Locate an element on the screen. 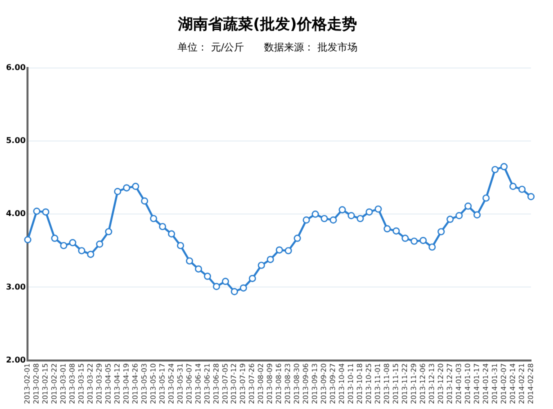 The width and height of the screenshot is (553, 409). chart-subtitle: 单位： 元/公斤 数据来源： 批发市场 is located at coordinates (268, 48).